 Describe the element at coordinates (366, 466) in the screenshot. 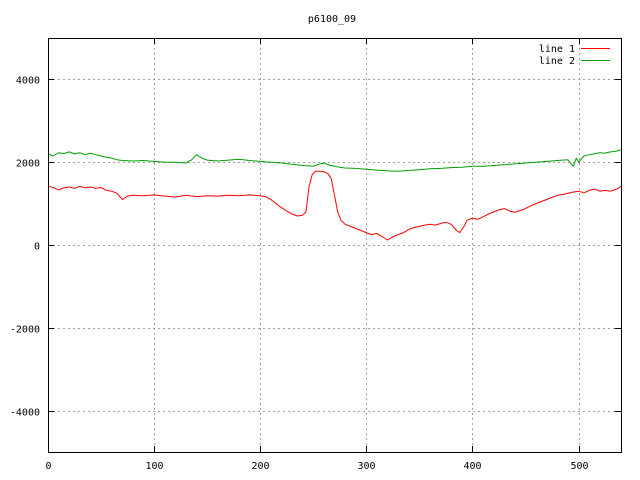

I see `x-tick-label: 300` at that location.